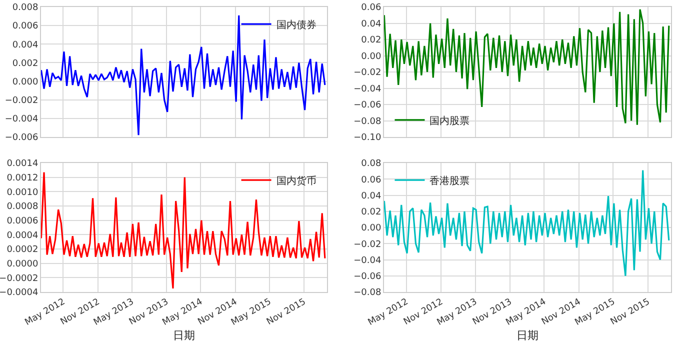  Describe the element at coordinates (25, 63) in the screenshot. I see `y-tick-label: 0.002` at that location.